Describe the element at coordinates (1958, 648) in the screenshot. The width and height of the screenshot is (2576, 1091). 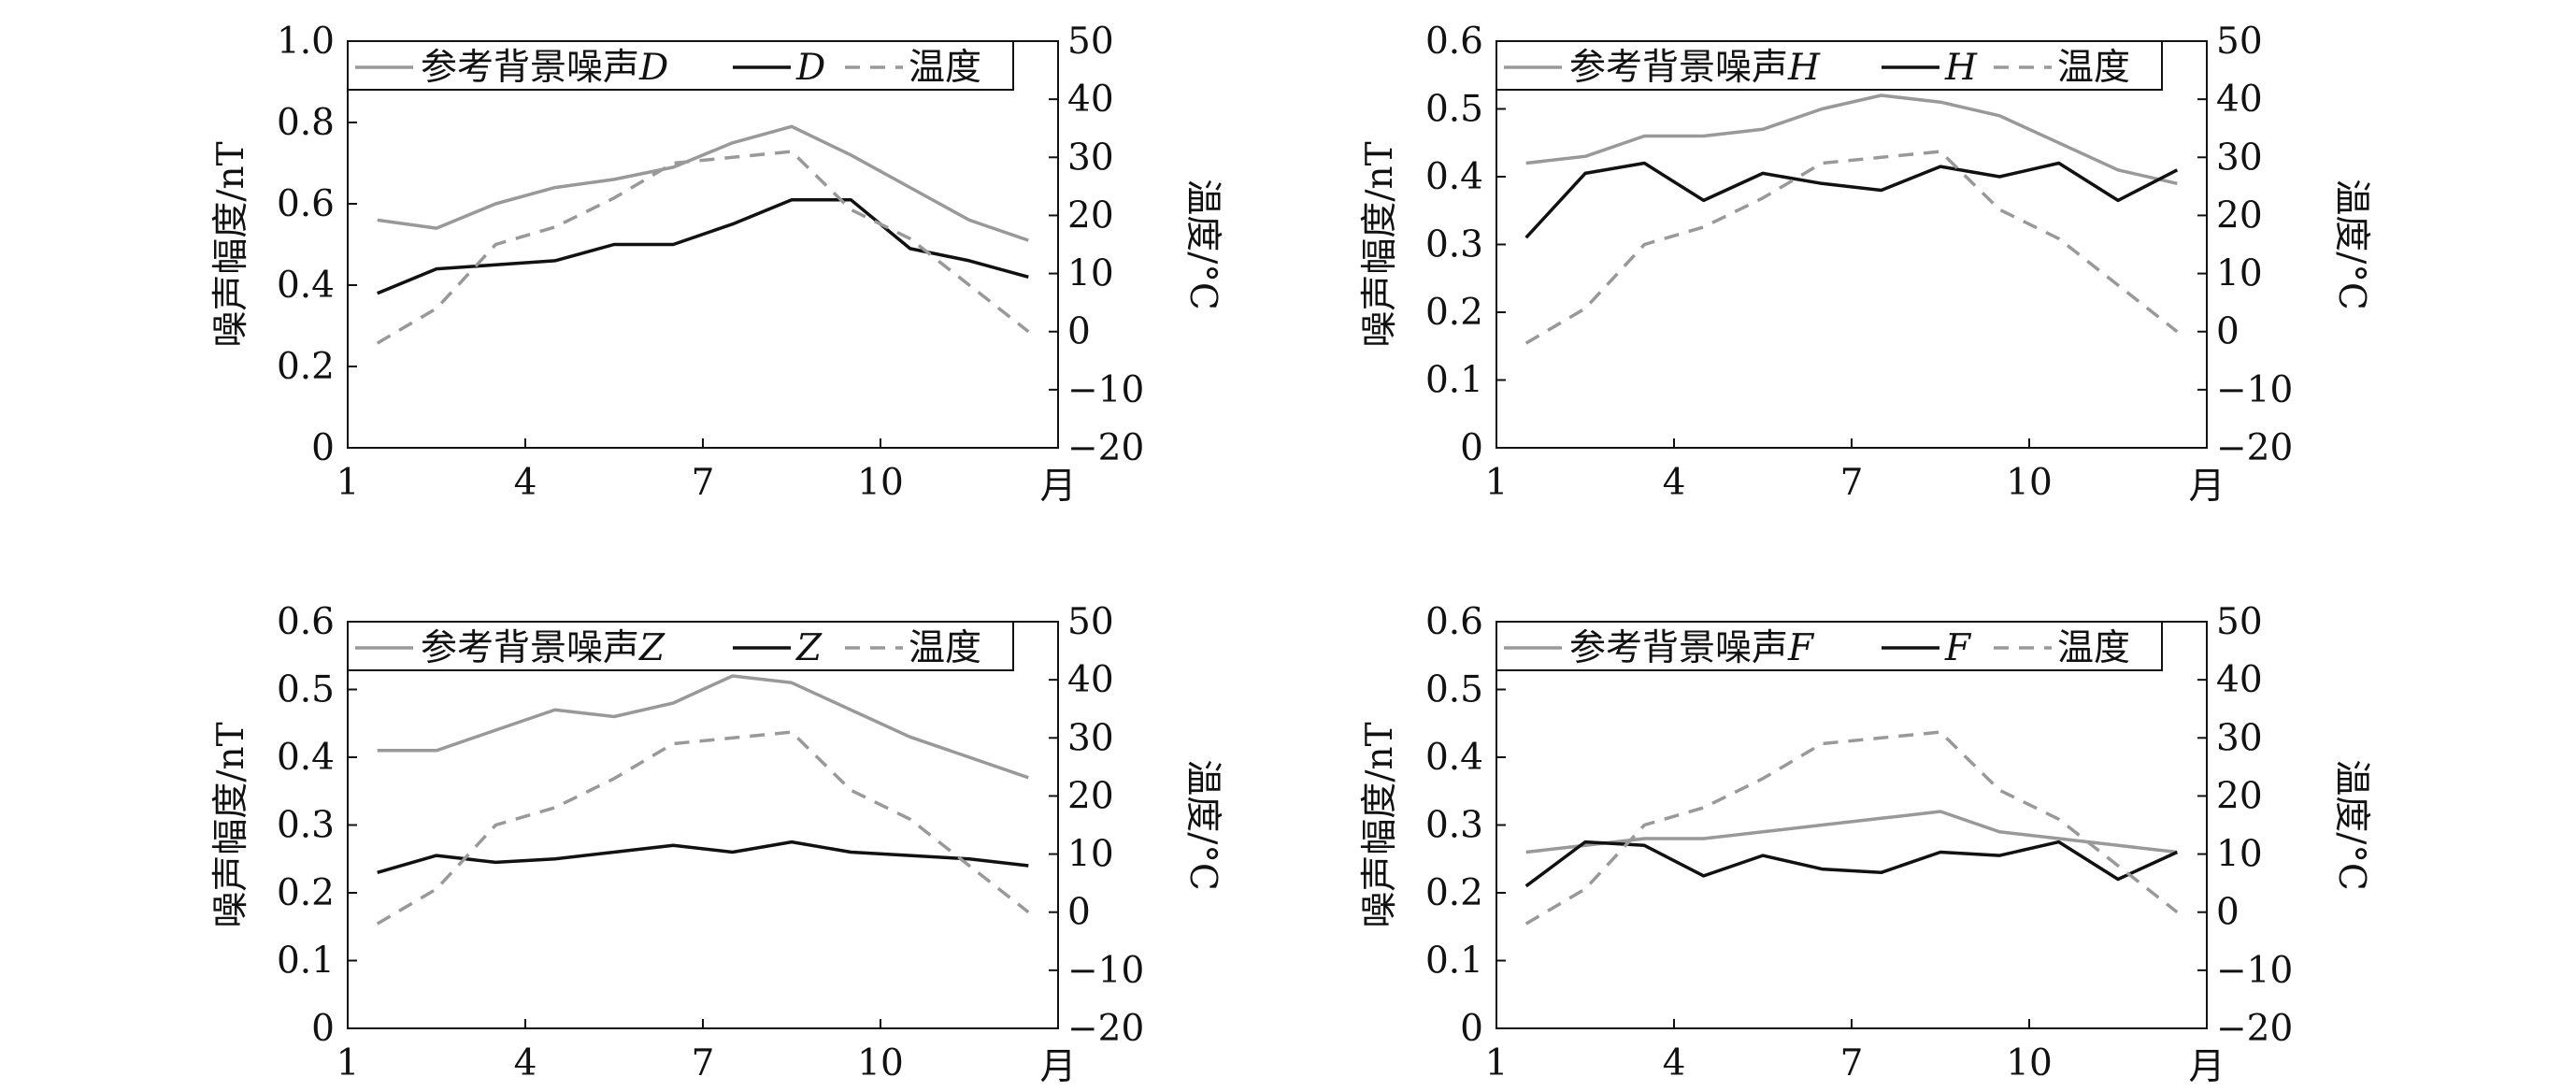
I see `legend-label-observed: F` at that location.